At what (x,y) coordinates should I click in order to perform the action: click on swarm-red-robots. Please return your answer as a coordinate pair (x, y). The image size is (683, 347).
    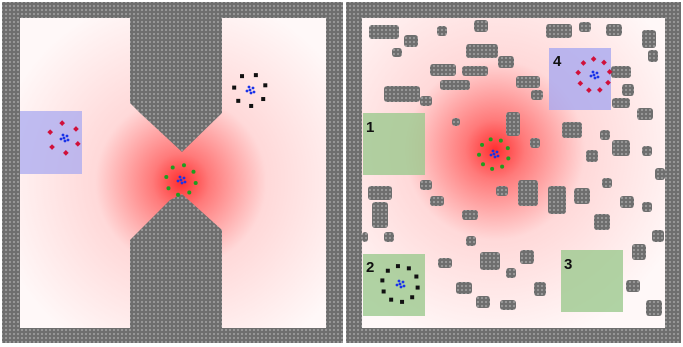
    Looking at the image, I should click on (594, 74).